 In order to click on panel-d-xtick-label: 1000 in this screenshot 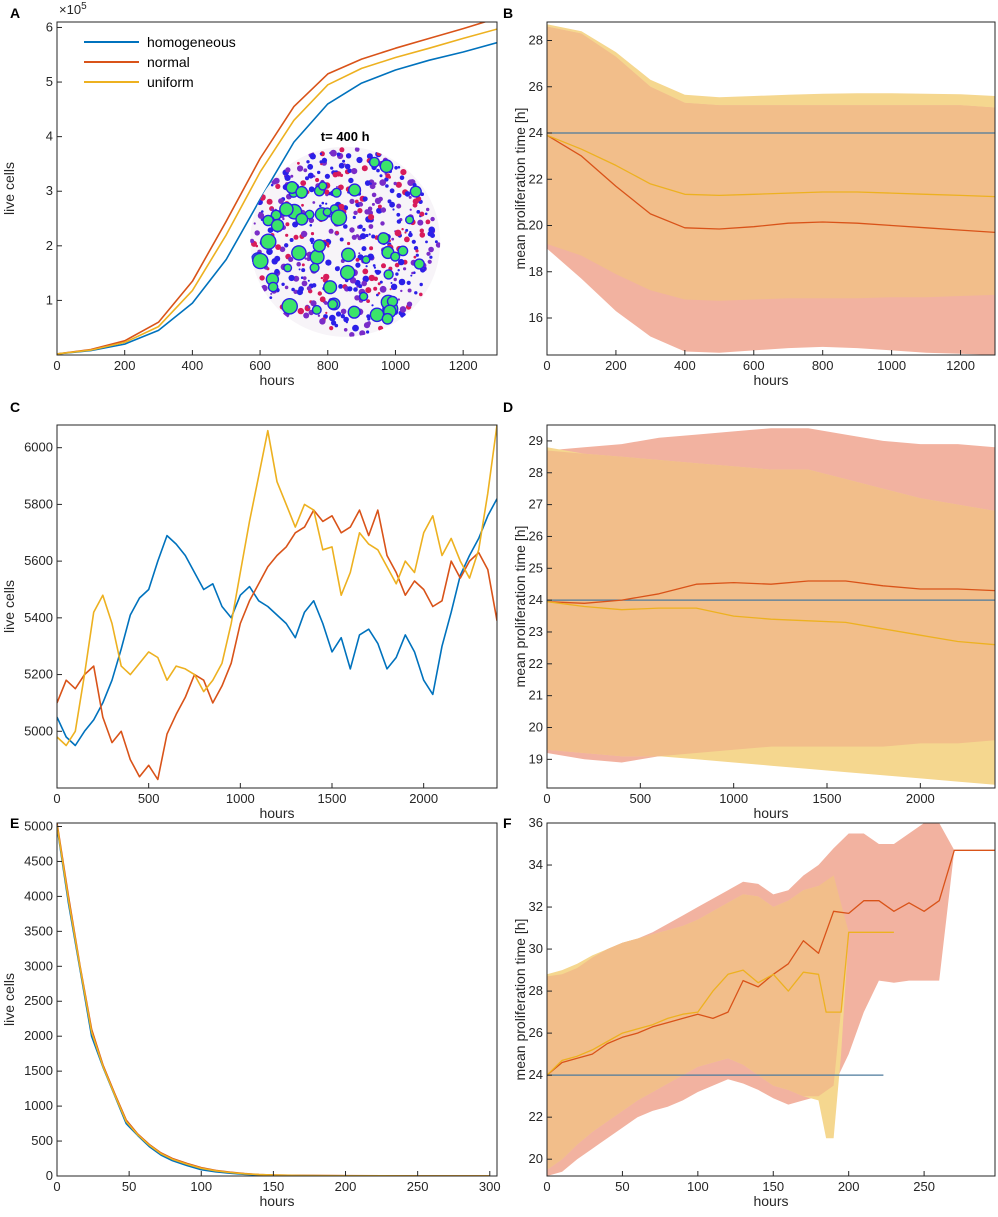, I will do `click(733, 798)`.